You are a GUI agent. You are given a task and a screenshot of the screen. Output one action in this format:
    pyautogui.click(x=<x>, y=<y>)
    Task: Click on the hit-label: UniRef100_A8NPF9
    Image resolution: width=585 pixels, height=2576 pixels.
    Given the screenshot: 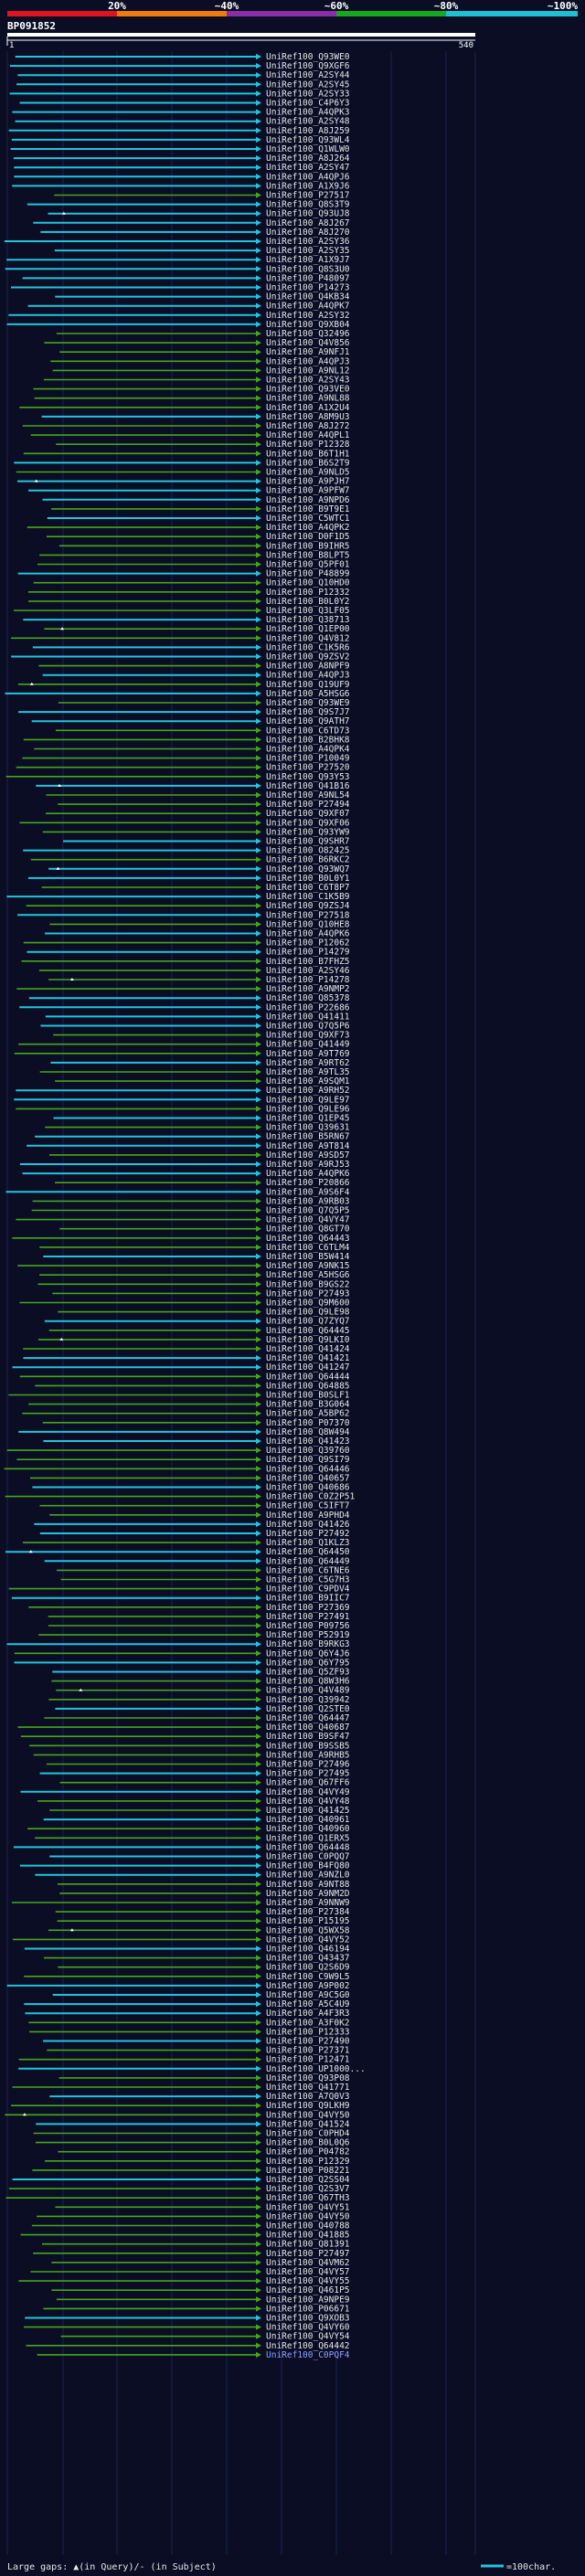 What is the action you would take?
    pyautogui.click(x=308, y=667)
    